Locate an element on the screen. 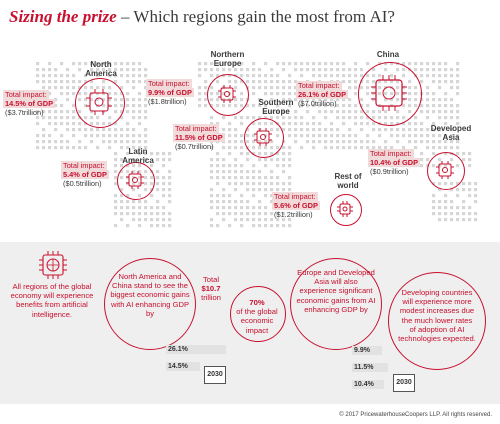  total-value: $10.7 is located at coordinates (211, 289).